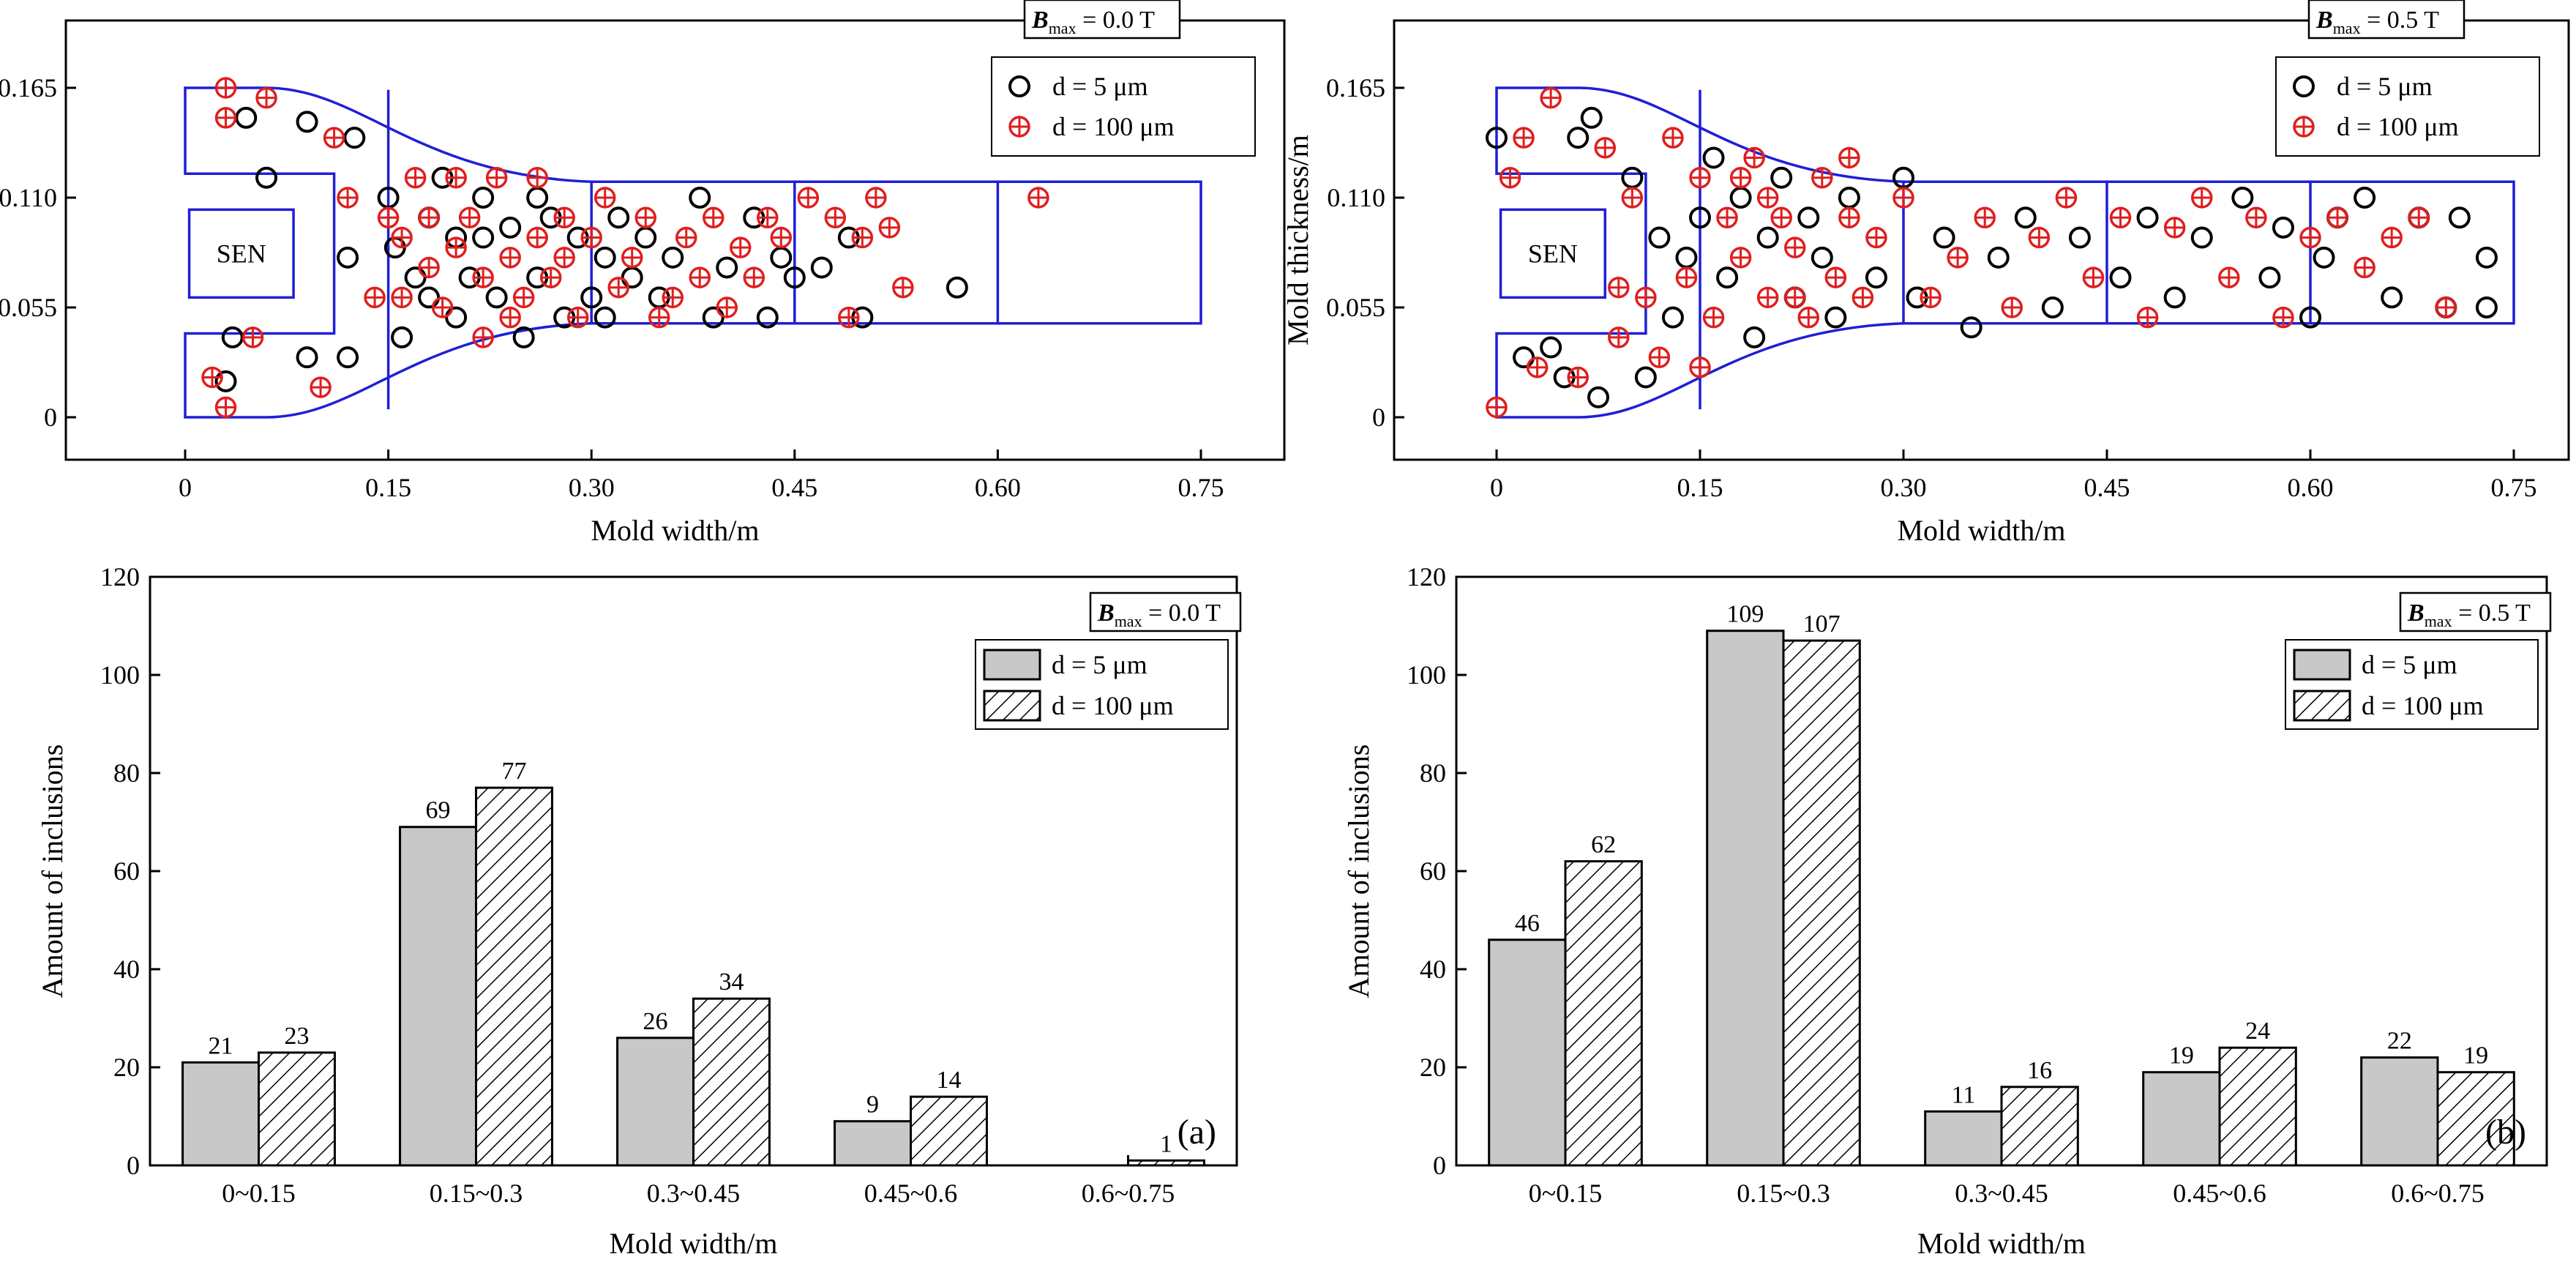 Image resolution: width=2576 pixels, height=1273 pixels. Describe the element at coordinates (1963, 1094) in the screenshot. I see `bar-label-d5: 11` at that location.